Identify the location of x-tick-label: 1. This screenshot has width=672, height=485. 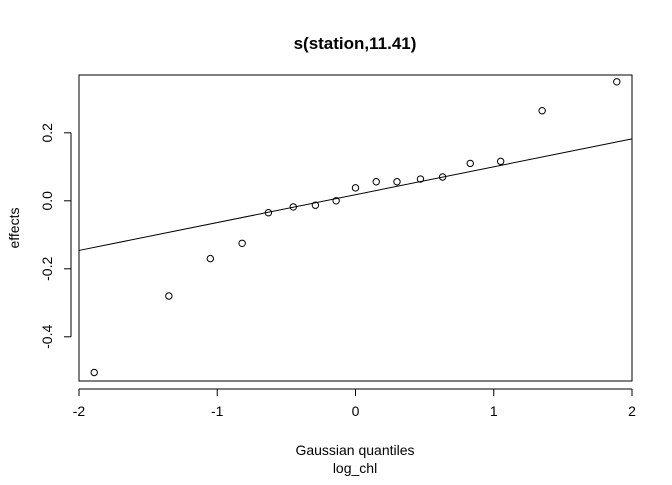
(494, 411).